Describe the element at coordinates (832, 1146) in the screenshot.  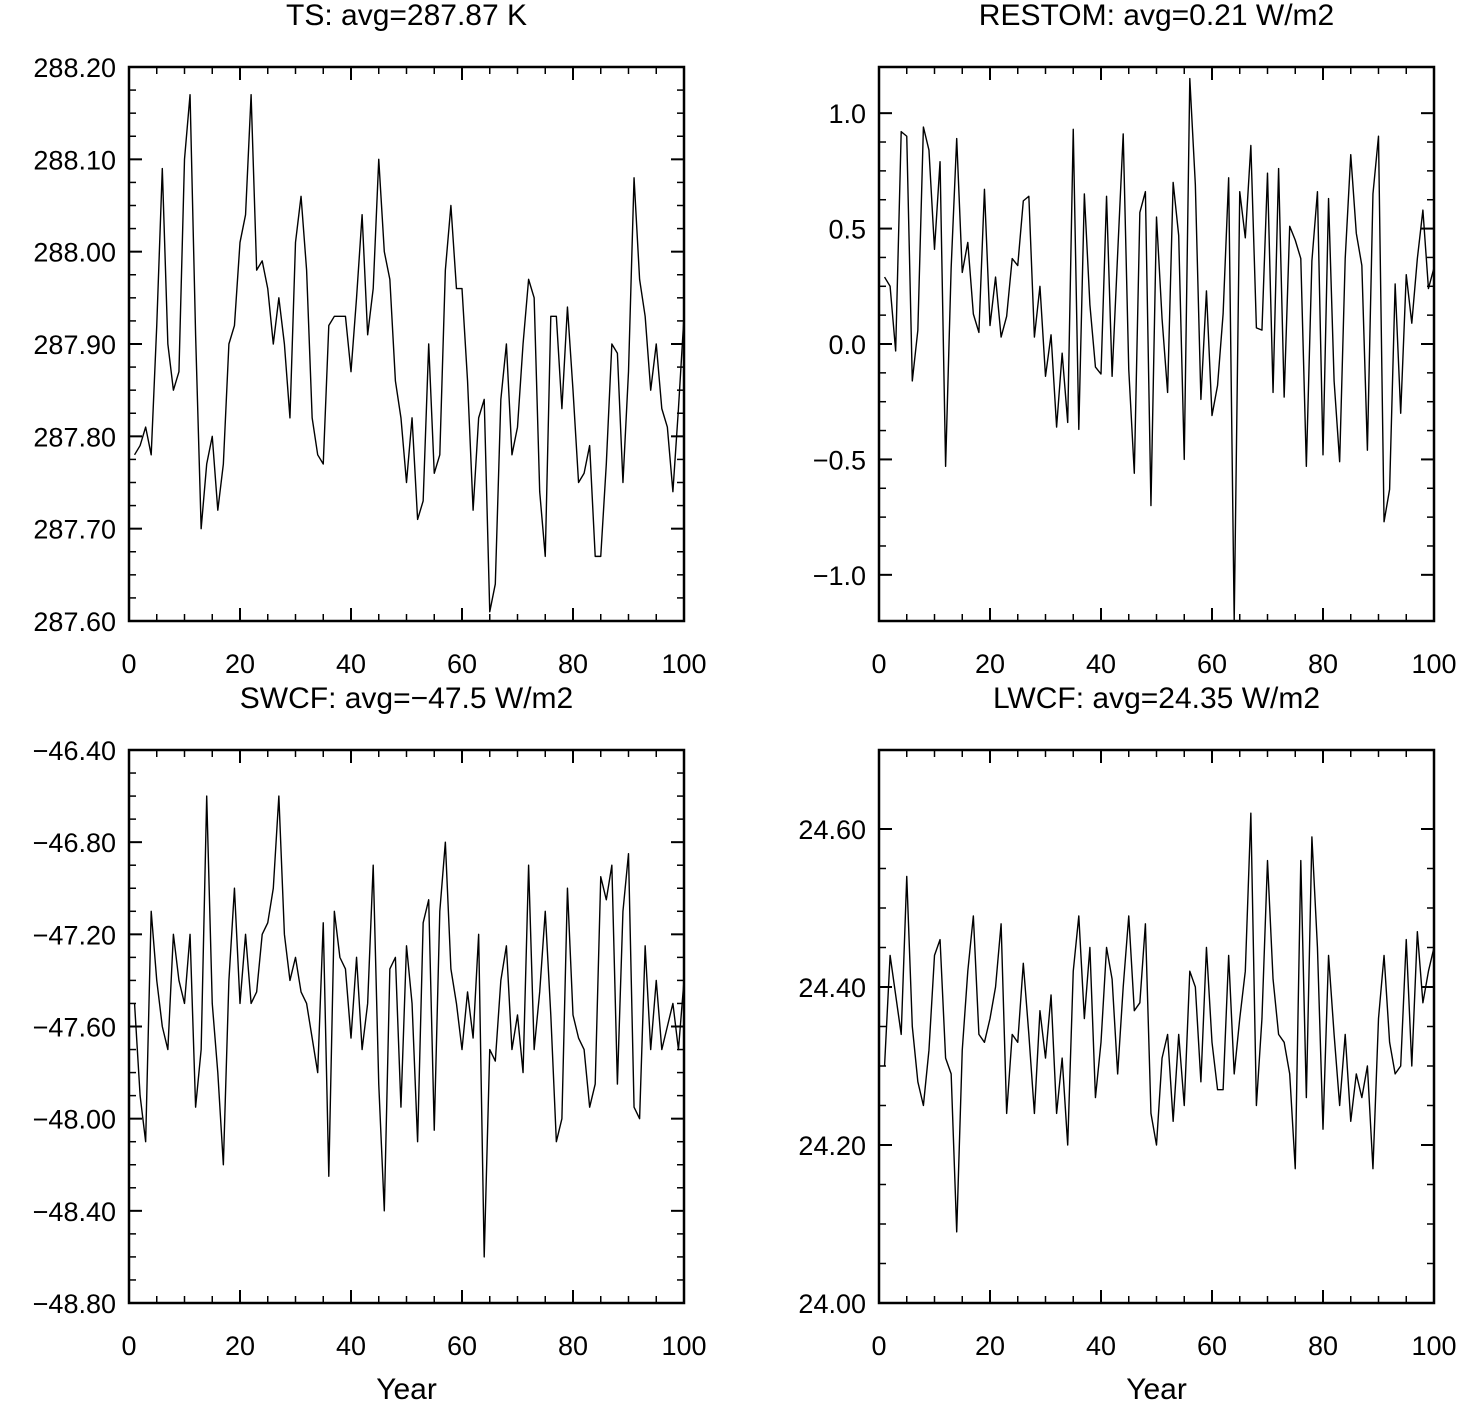
I see `y-tick-label: 24.20` at that location.